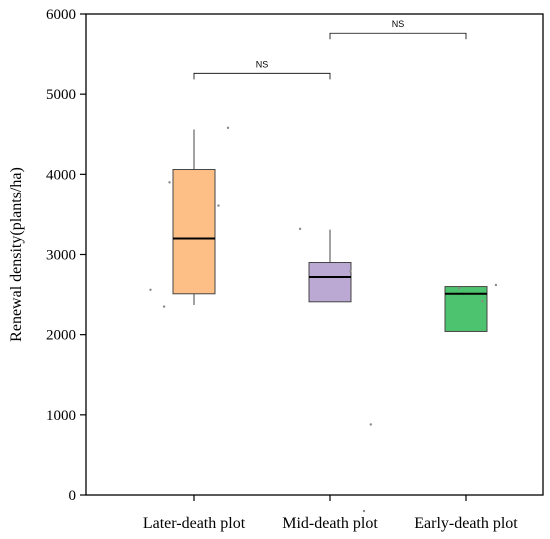  I want to click on y-tick-label: 5000, so click(61, 95).